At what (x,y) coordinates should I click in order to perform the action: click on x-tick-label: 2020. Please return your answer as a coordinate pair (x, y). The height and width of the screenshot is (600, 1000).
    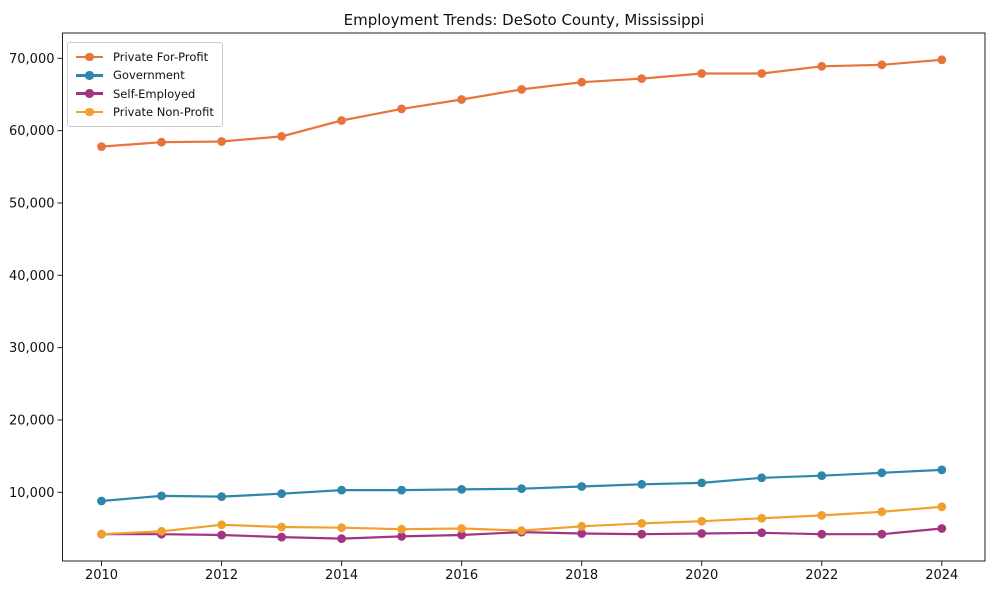
    Looking at the image, I should click on (701, 575).